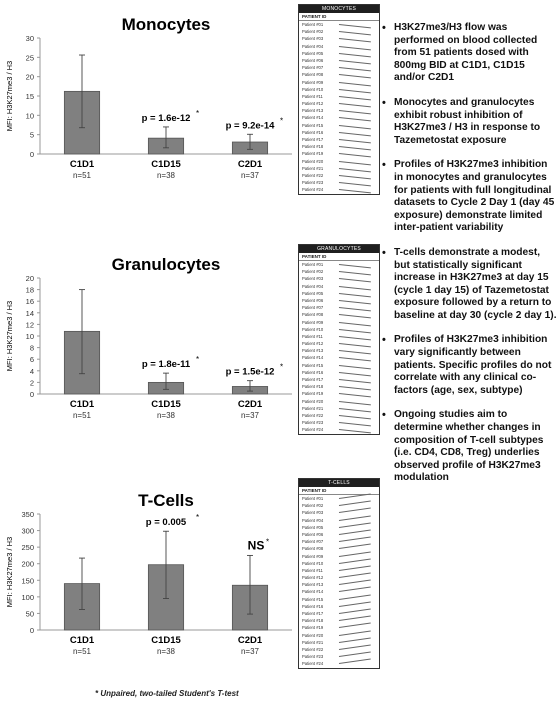 The height and width of the screenshot is (708, 560). I want to click on y-tick-label: 50, so click(30, 613).